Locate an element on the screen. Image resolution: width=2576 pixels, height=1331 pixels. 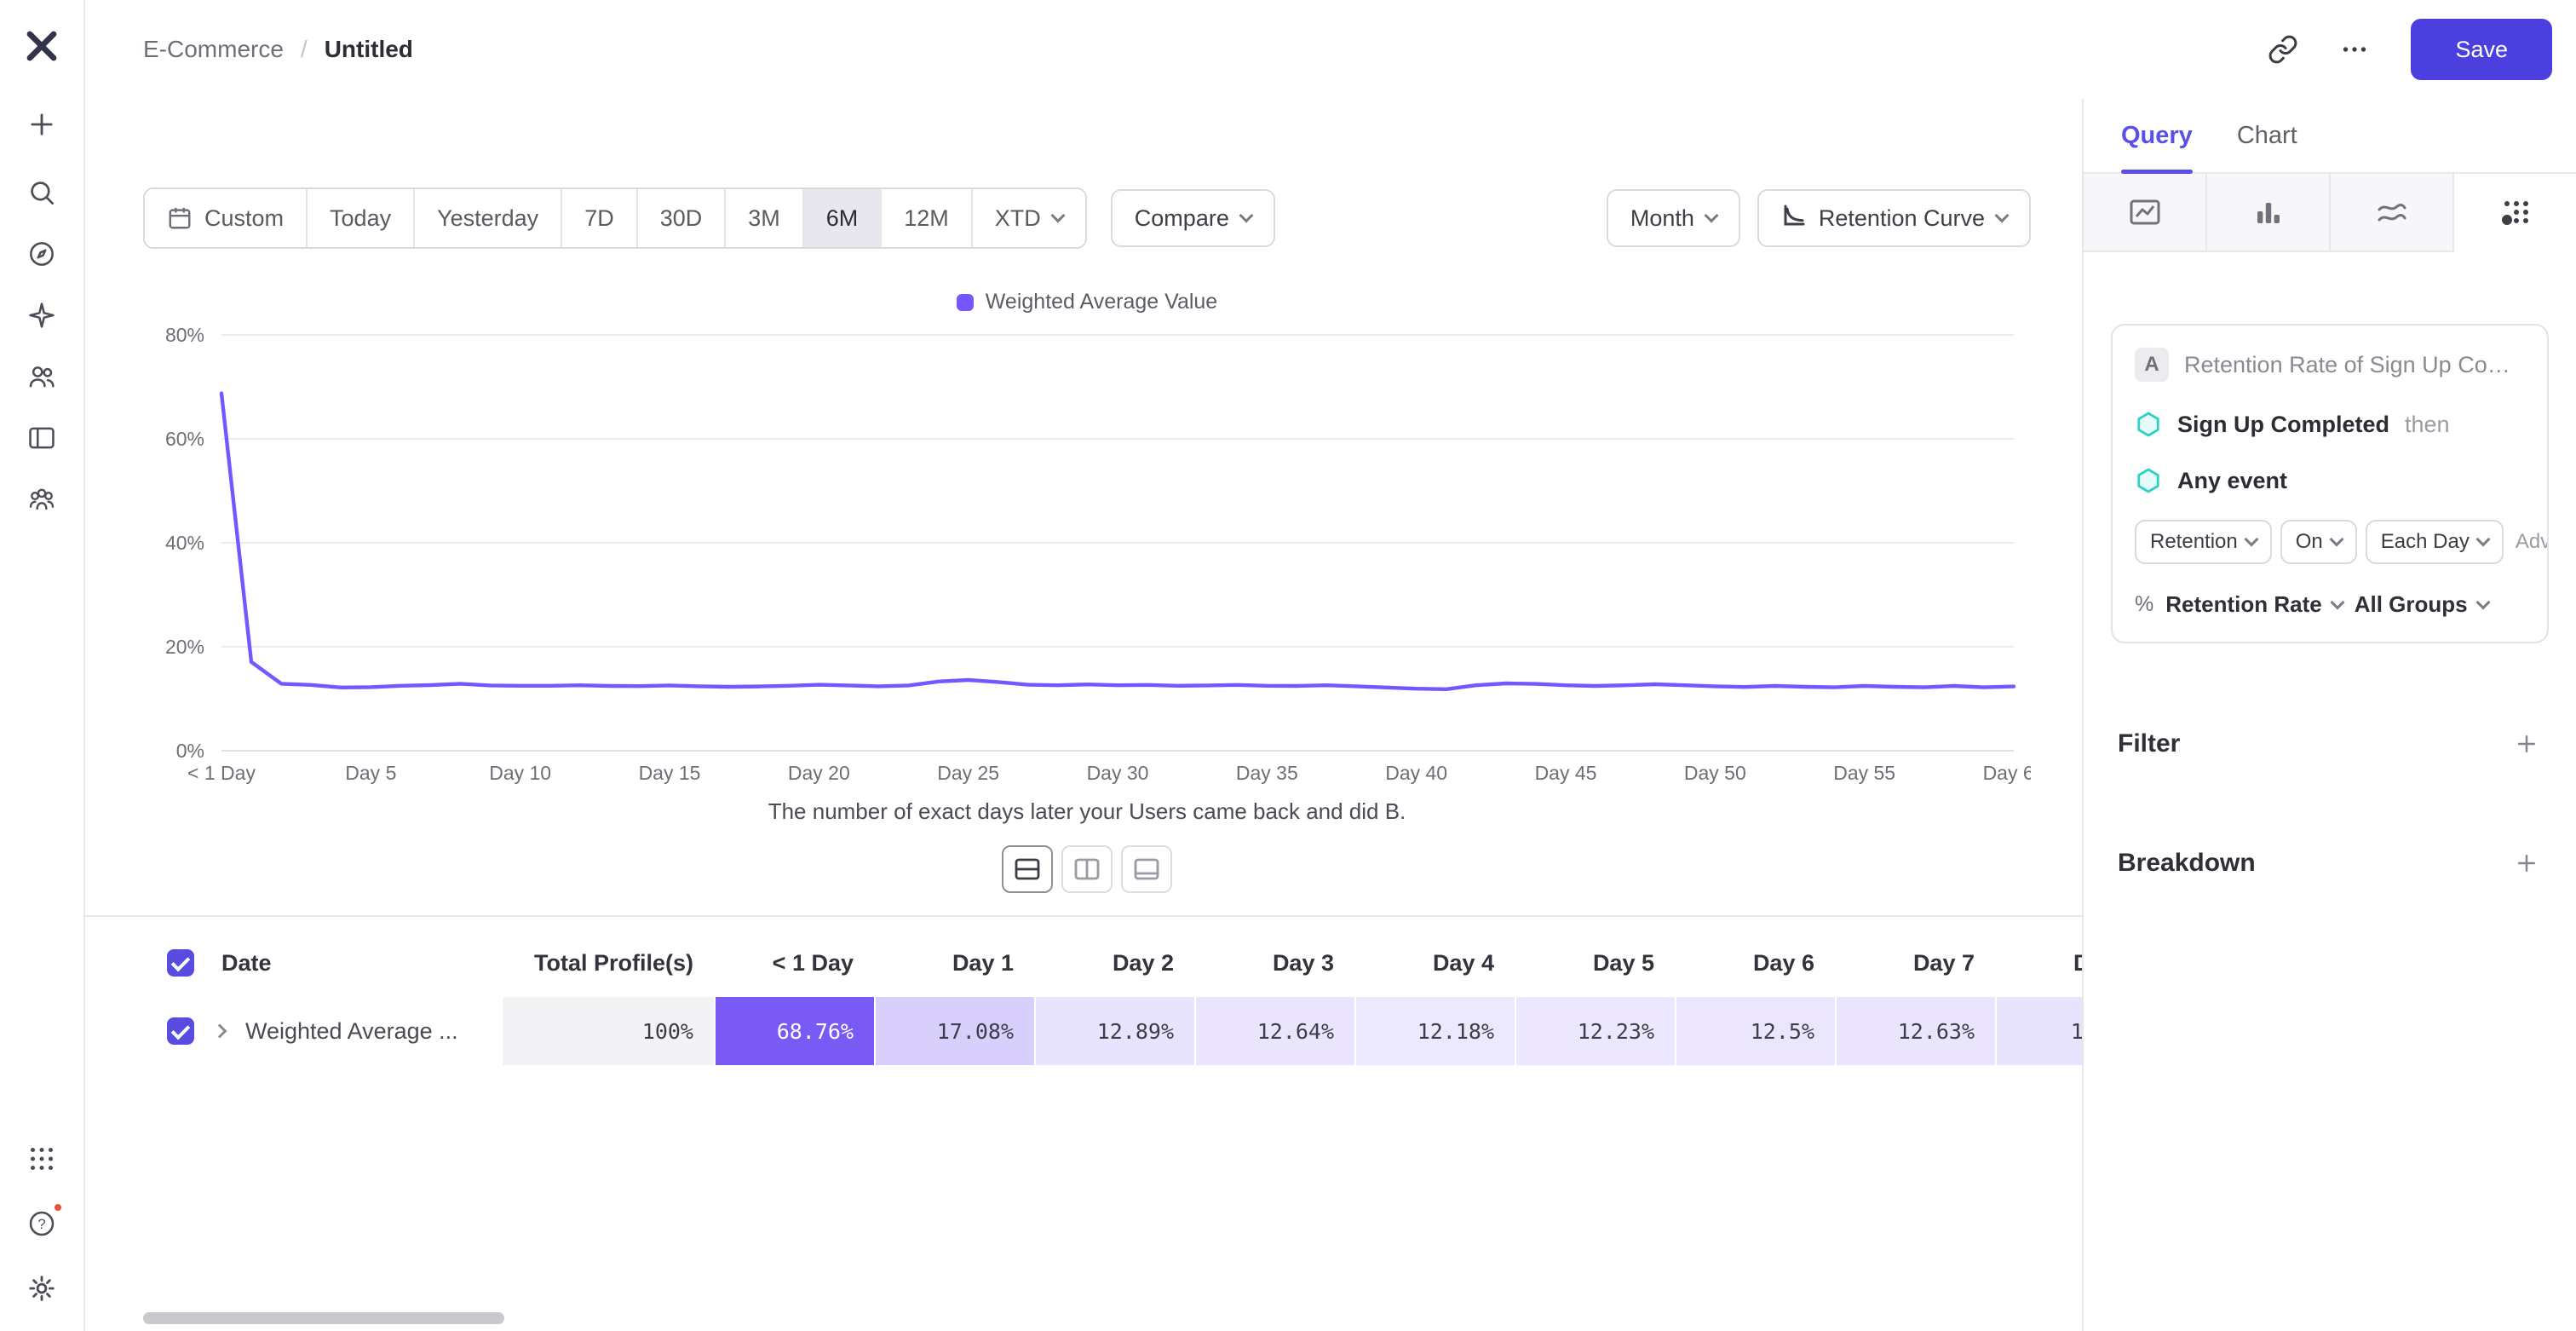
column-header-day: Day 5 is located at coordinates (1623, 963).